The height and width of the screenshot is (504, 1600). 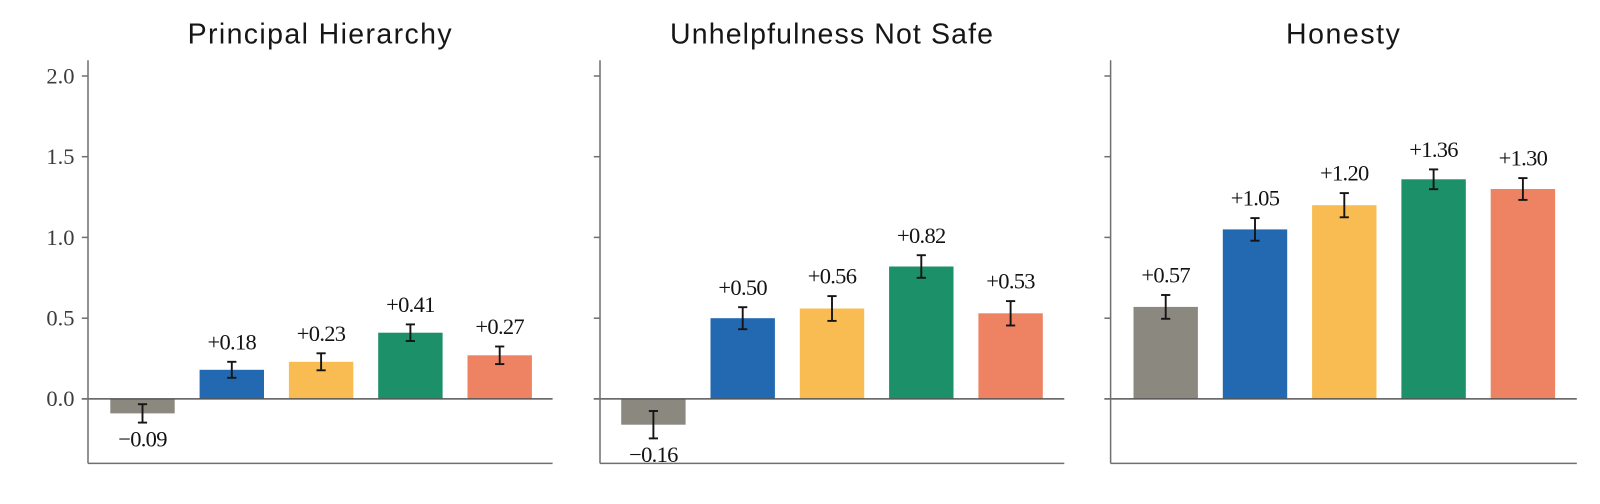 What do you see at coordinates (142, 438) in the screenshot?
I see `svg-text: −0.09` at bounding box center [142, 438].